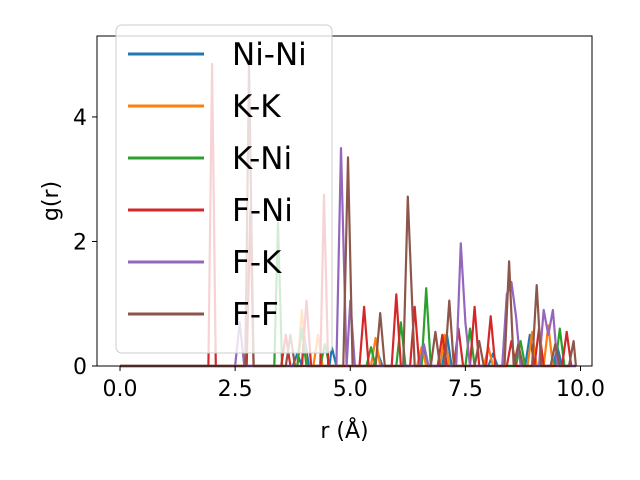  Describe the element at coordinates (344, 430) in the screenshot. I see `x-axis-label: r (Å)` at that location.